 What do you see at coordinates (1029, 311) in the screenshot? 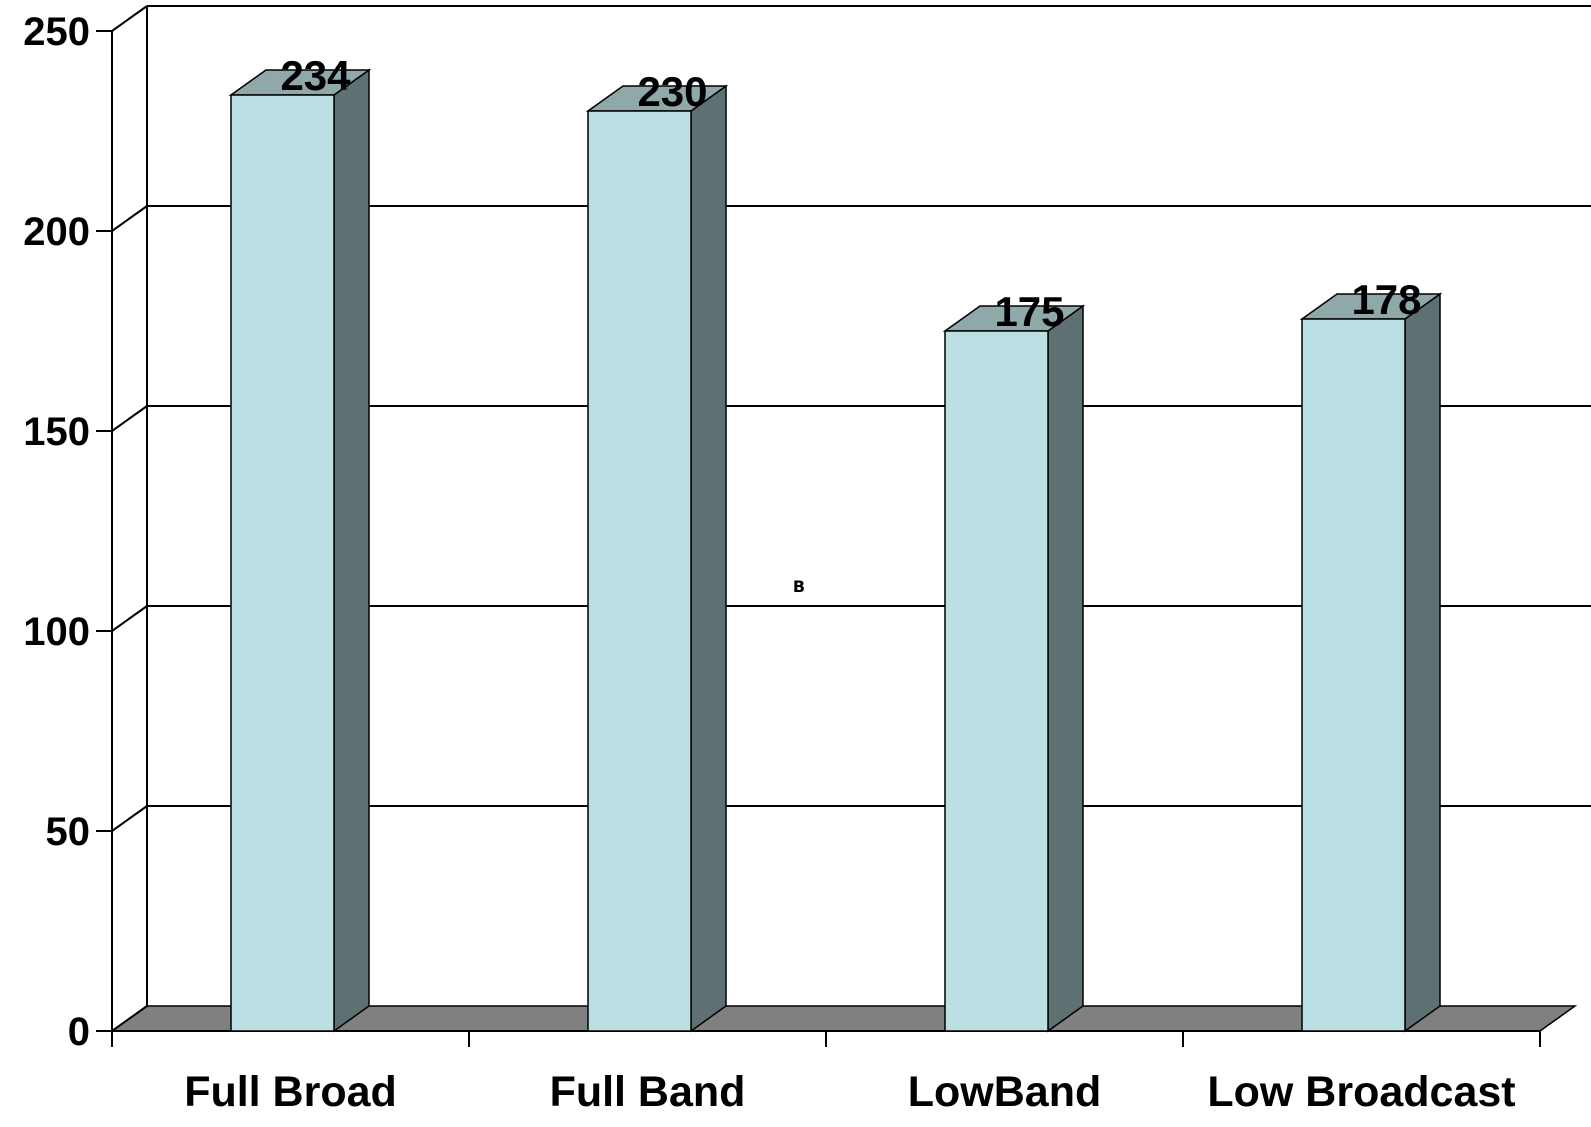
I see `bar-value-label: 175` at bounding box center [1029, 311].